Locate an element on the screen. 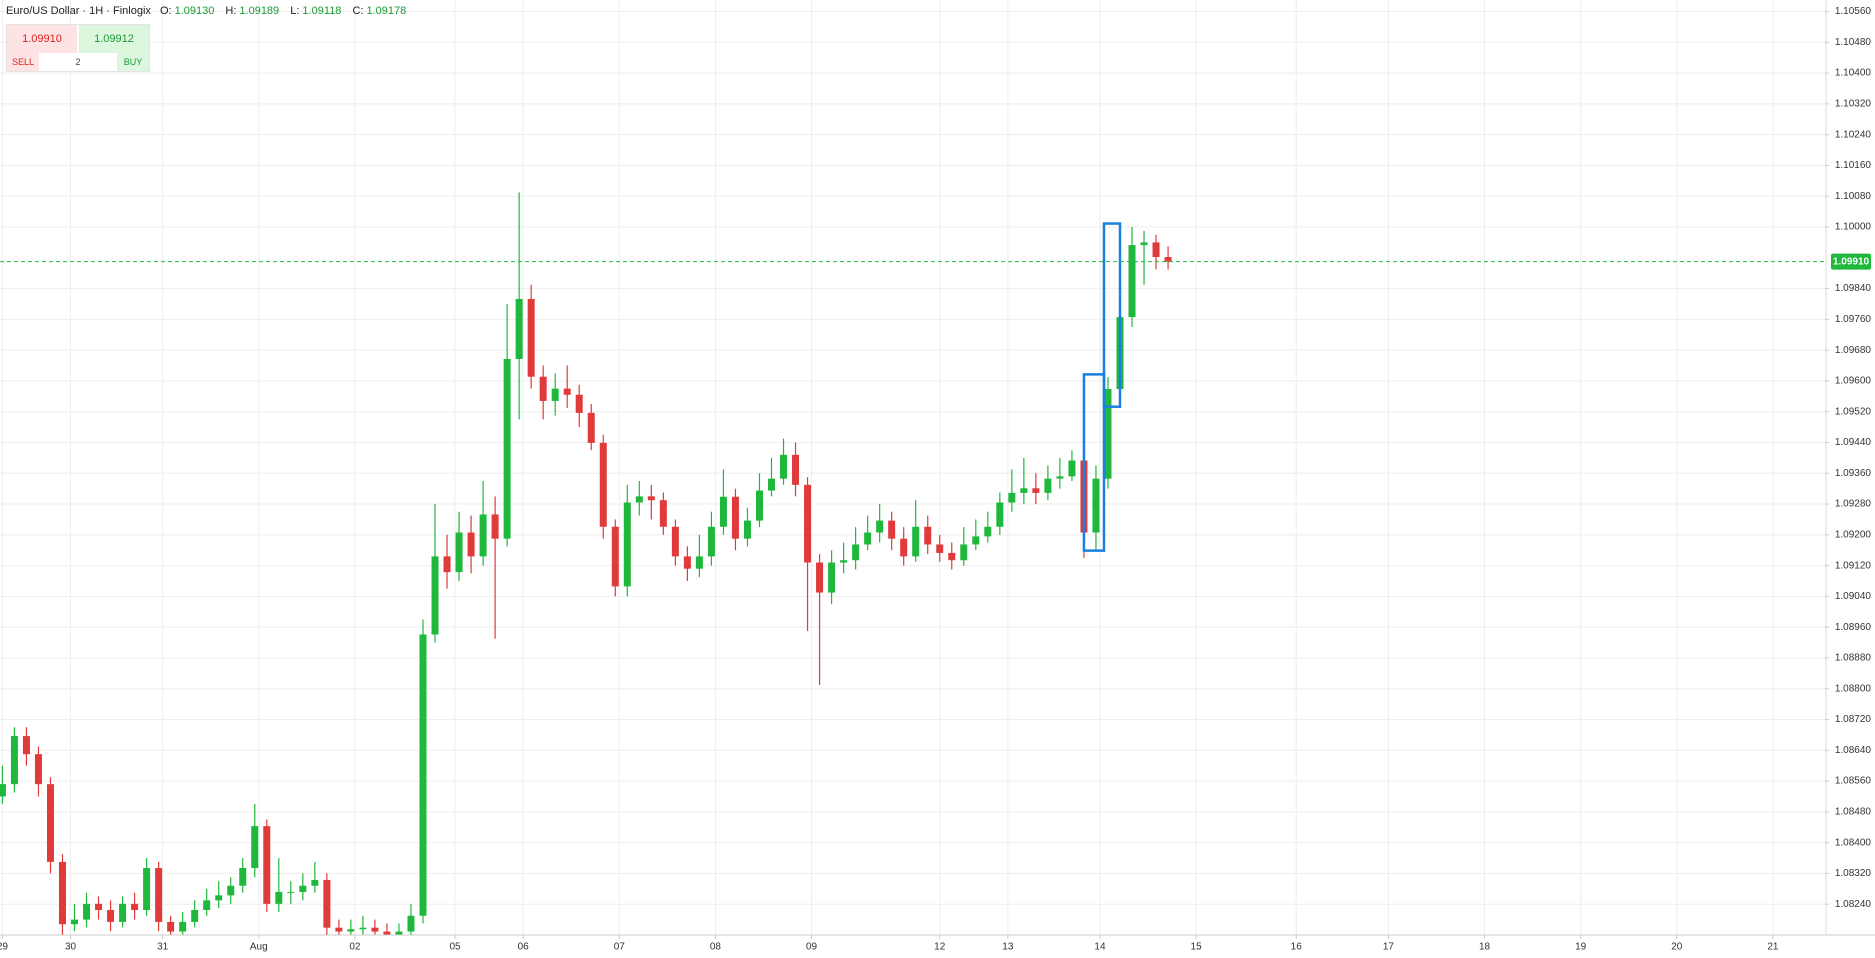 The image size is (1875, 958). y-tick-label: 1.09760 is located at coordinates (1853, 319).